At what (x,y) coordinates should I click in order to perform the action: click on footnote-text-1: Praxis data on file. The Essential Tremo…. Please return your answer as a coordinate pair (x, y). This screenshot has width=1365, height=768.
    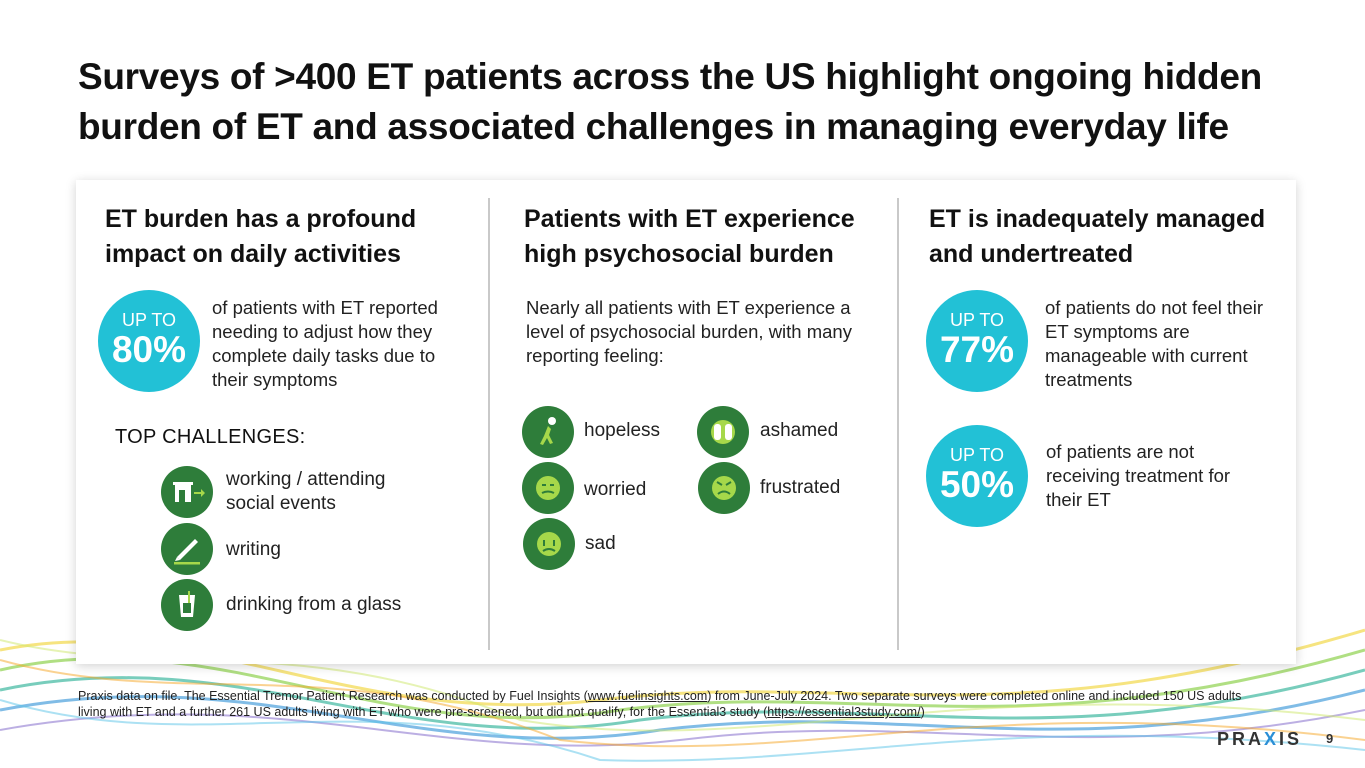
    Looking at the image, I should click on (333, 696).